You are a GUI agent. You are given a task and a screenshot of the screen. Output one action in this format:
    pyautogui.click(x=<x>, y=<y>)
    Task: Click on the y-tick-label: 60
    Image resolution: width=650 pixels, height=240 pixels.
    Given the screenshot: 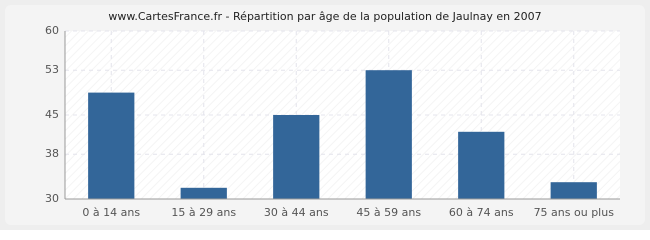 What is the action you would take?
    pyautogui.click(x=52, y=30)
    